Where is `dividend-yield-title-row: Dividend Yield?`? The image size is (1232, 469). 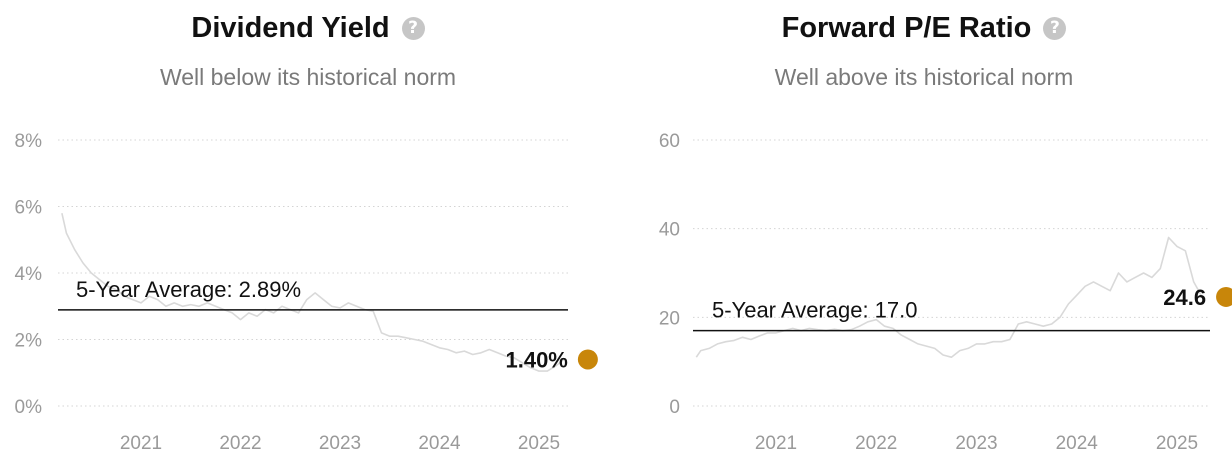
dividend-yield-title-row: Dividend Yield? is located at coordinates (308, 28).